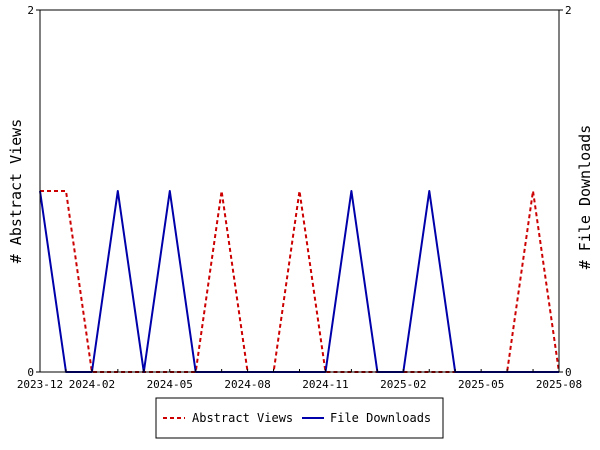  Describe the element at coordinates (559, 384) in the screenshot. I see `x-tick-label: 2025-08` at that location.